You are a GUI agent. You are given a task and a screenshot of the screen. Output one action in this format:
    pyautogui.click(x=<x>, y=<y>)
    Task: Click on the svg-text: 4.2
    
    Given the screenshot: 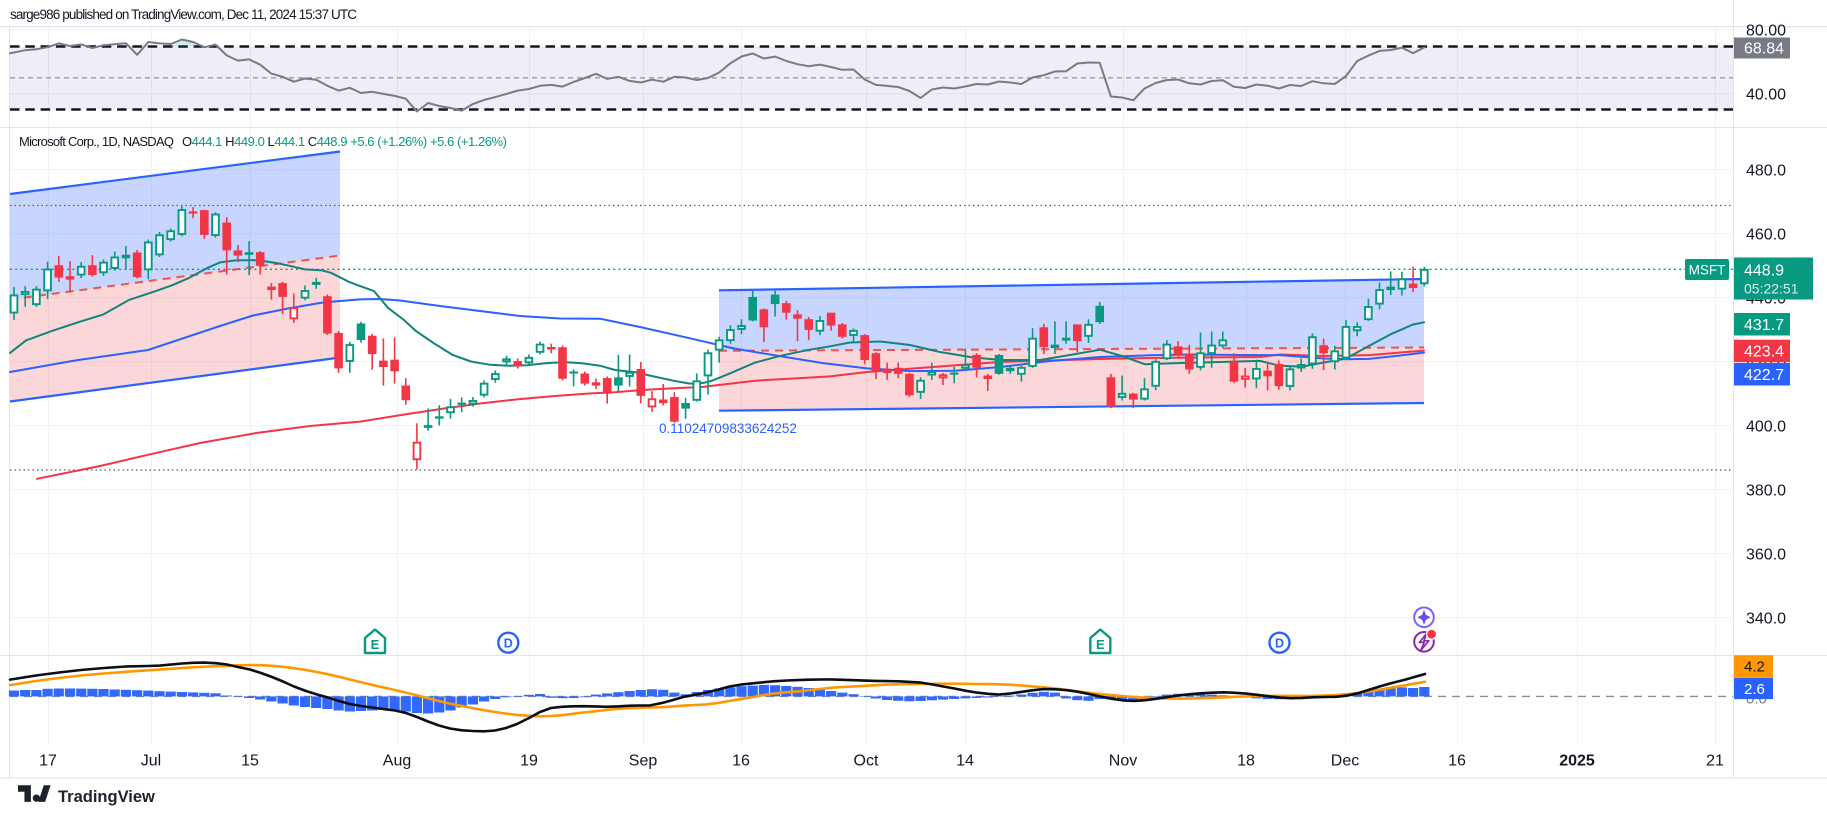 What is the action you would take?
    pyautogui.click(x=1754, y=667)
    